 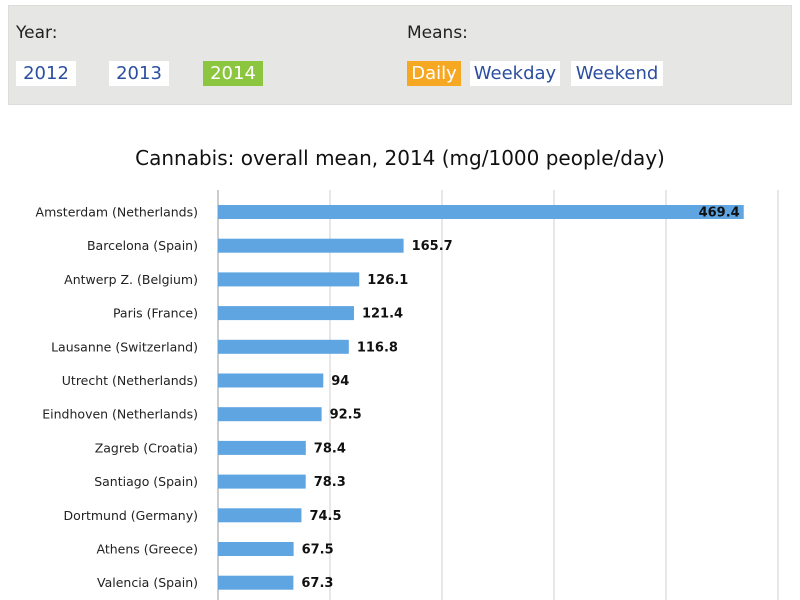 What do you see at coordinates (120, 414) in the screenshot?
I see `category-label: Eindhoven (Netherlands)` at bounding box center [120, 414].